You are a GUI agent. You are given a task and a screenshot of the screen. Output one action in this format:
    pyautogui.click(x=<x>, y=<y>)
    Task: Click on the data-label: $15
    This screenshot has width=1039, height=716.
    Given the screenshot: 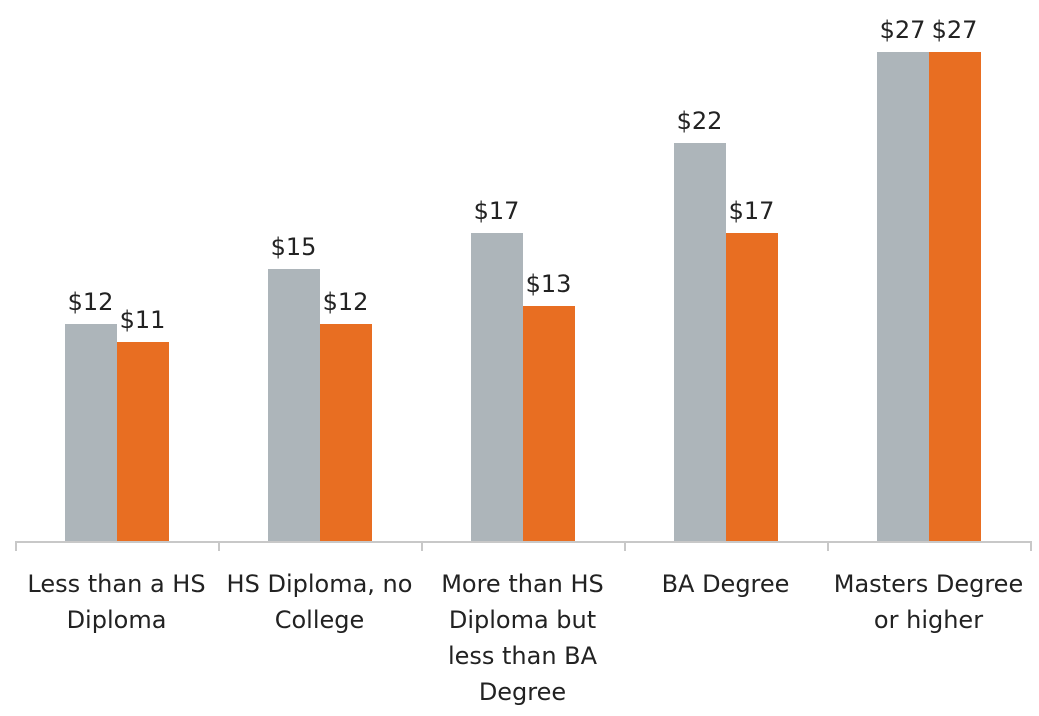 What is the action you would take?
    pyautogui.click(x=293, y=247)
    